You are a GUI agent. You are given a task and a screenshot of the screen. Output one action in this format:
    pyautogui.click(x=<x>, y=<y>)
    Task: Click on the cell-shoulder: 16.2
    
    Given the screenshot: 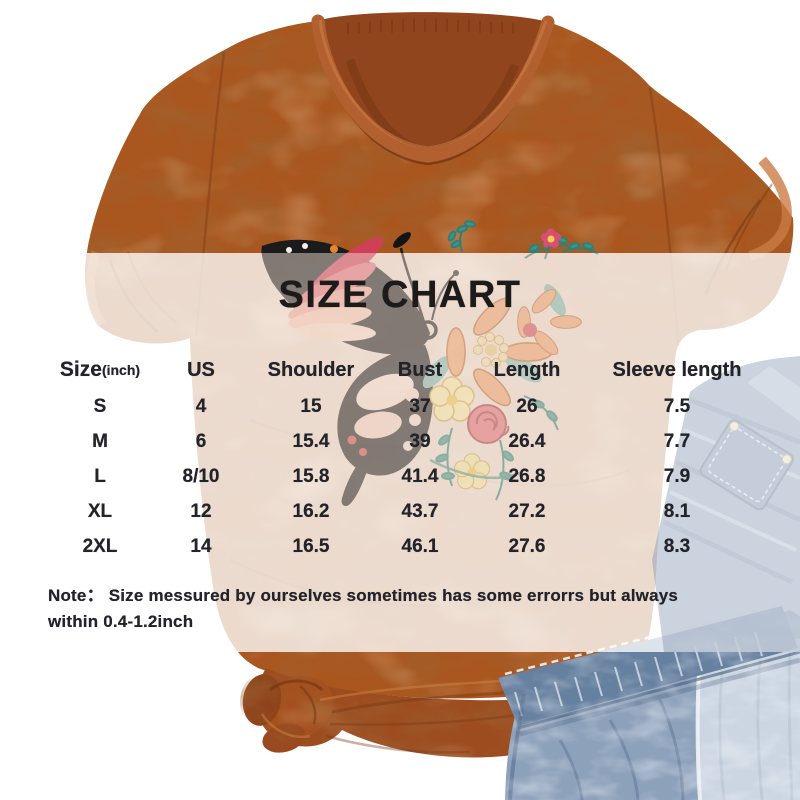 What is the action you would take?
    pyautogui.click(x=311, y=511)
    